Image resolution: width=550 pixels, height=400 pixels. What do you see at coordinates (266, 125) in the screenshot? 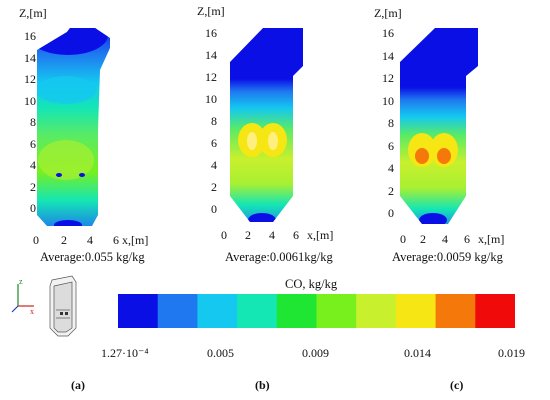
I see `panel-b-plot` at bounding box center [266, 125].